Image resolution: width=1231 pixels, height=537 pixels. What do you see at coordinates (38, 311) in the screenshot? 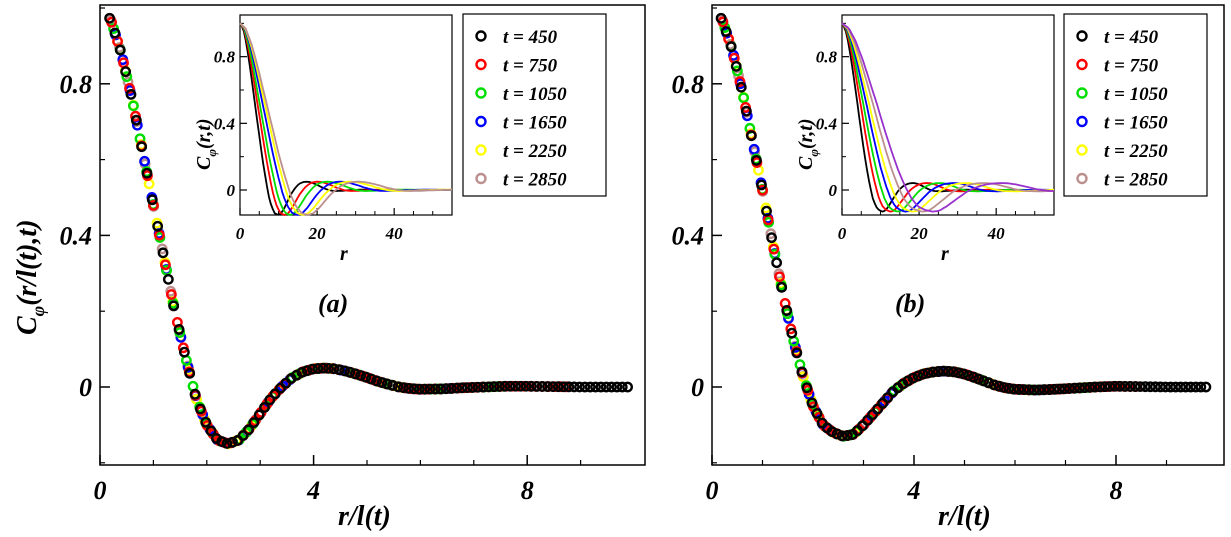
I see `panel-a-ylabel-sub: φ` at bounding box center [38, 311].